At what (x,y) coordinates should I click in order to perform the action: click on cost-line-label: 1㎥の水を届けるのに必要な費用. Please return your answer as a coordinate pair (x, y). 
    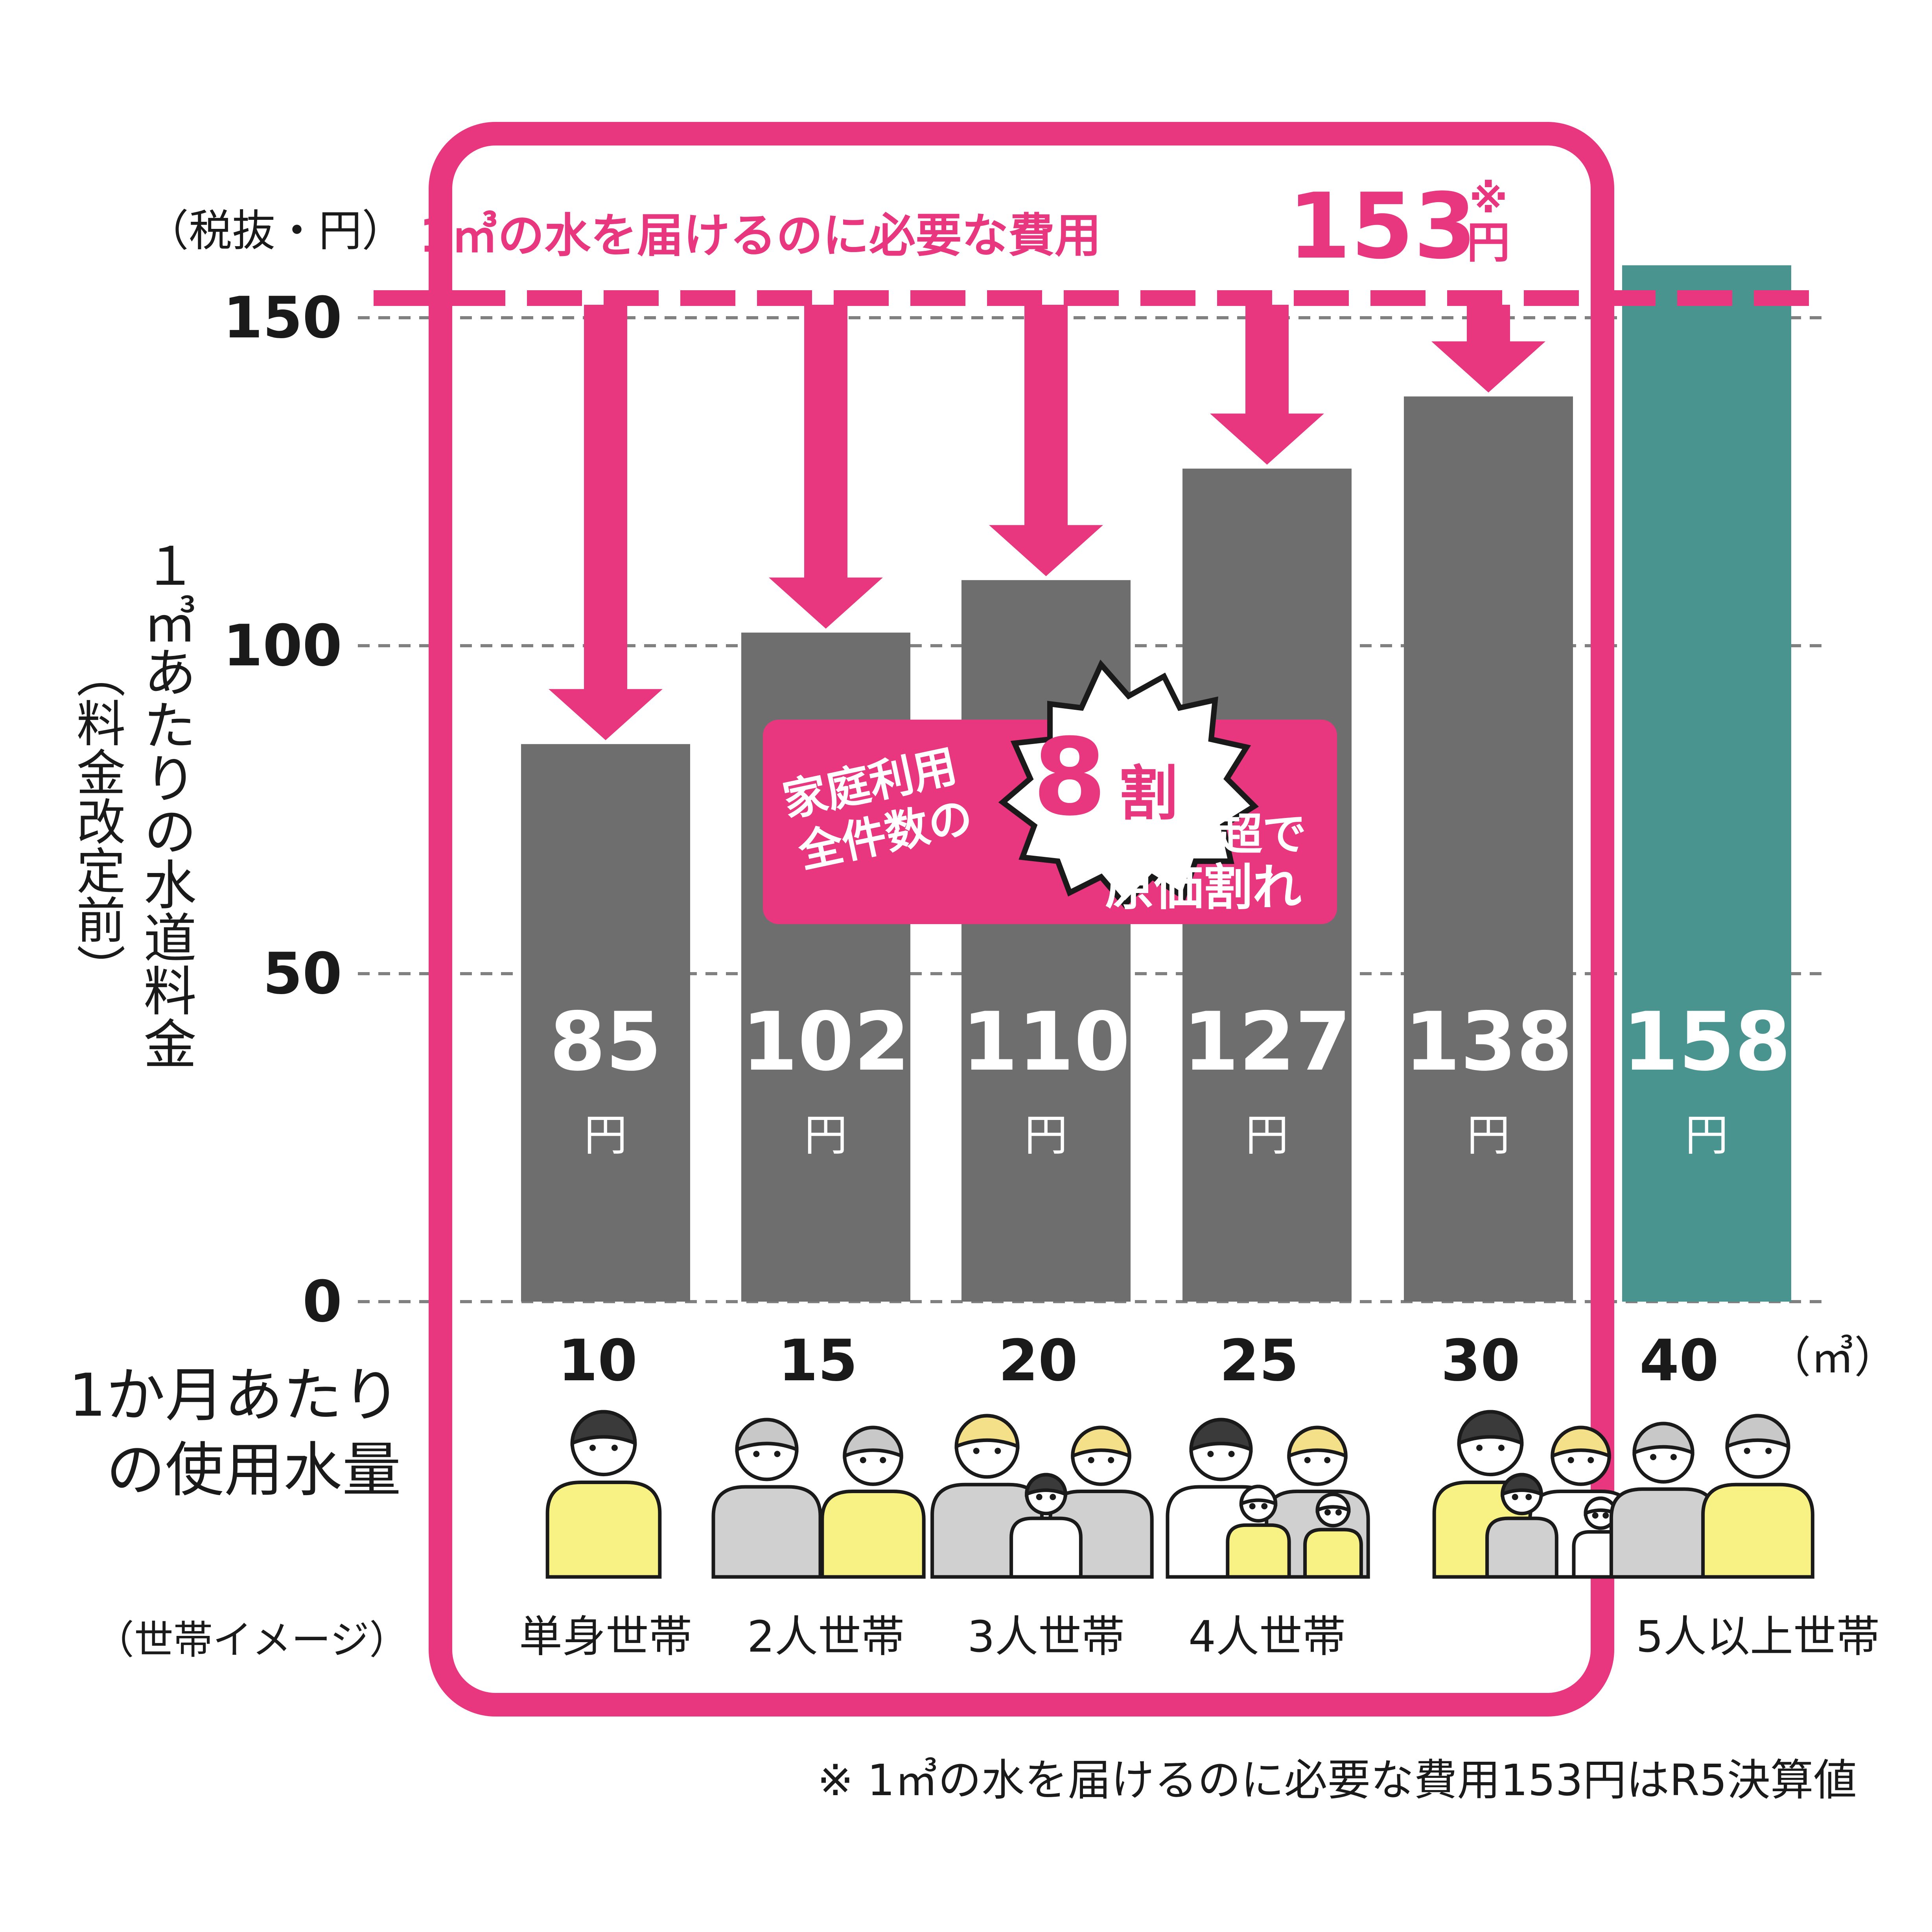
    Looking at the image, I should click on (760, 235).